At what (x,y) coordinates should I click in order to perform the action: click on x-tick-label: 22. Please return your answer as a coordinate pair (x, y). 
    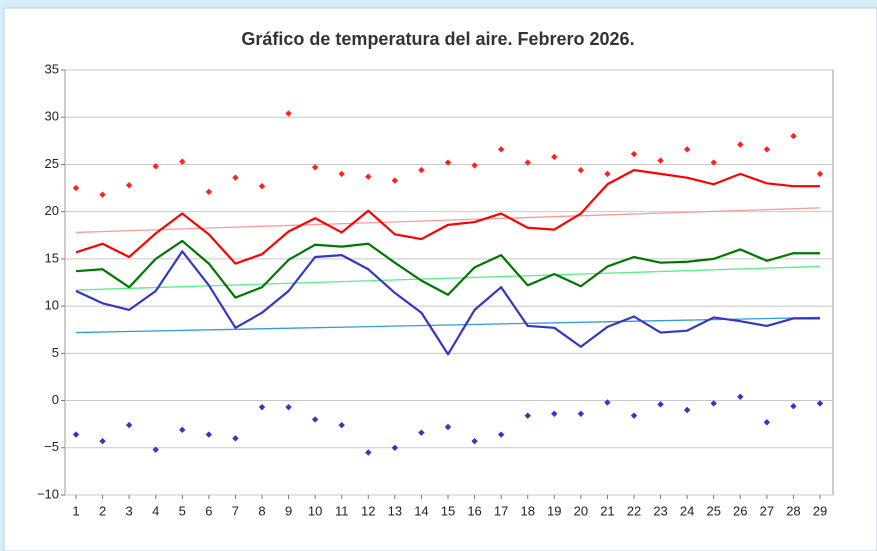
    Looking at the image, I should click on (634, 510).